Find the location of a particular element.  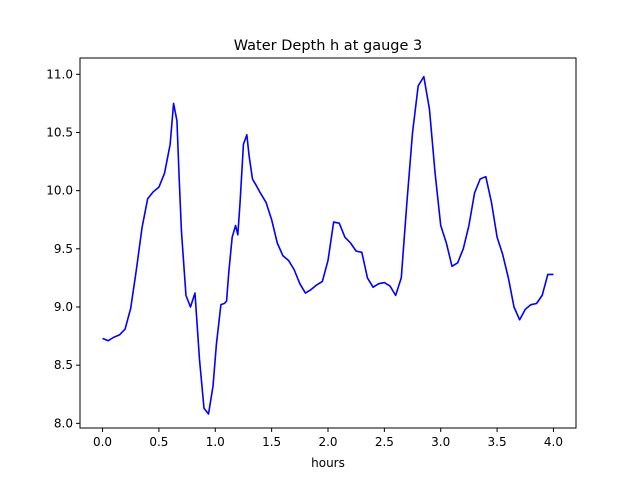

chart-title: Water Depth h at gauge 3 is located at coordinates (328, 46).